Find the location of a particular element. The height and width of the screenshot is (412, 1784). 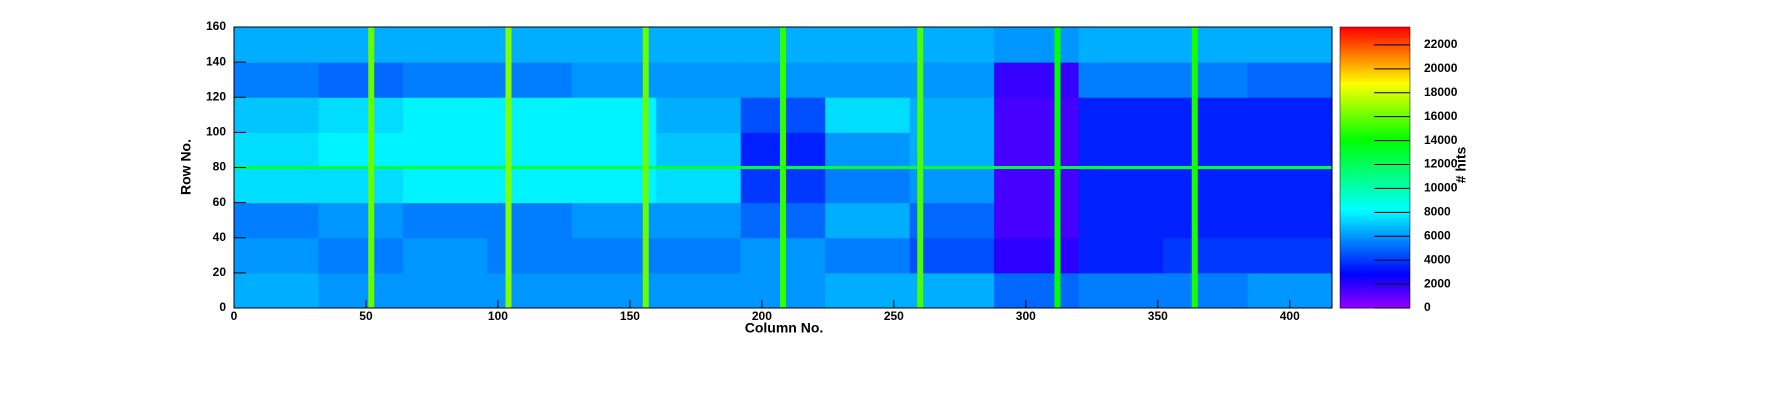

x-tick-label: 350 is located at coordinates (1158, 316).